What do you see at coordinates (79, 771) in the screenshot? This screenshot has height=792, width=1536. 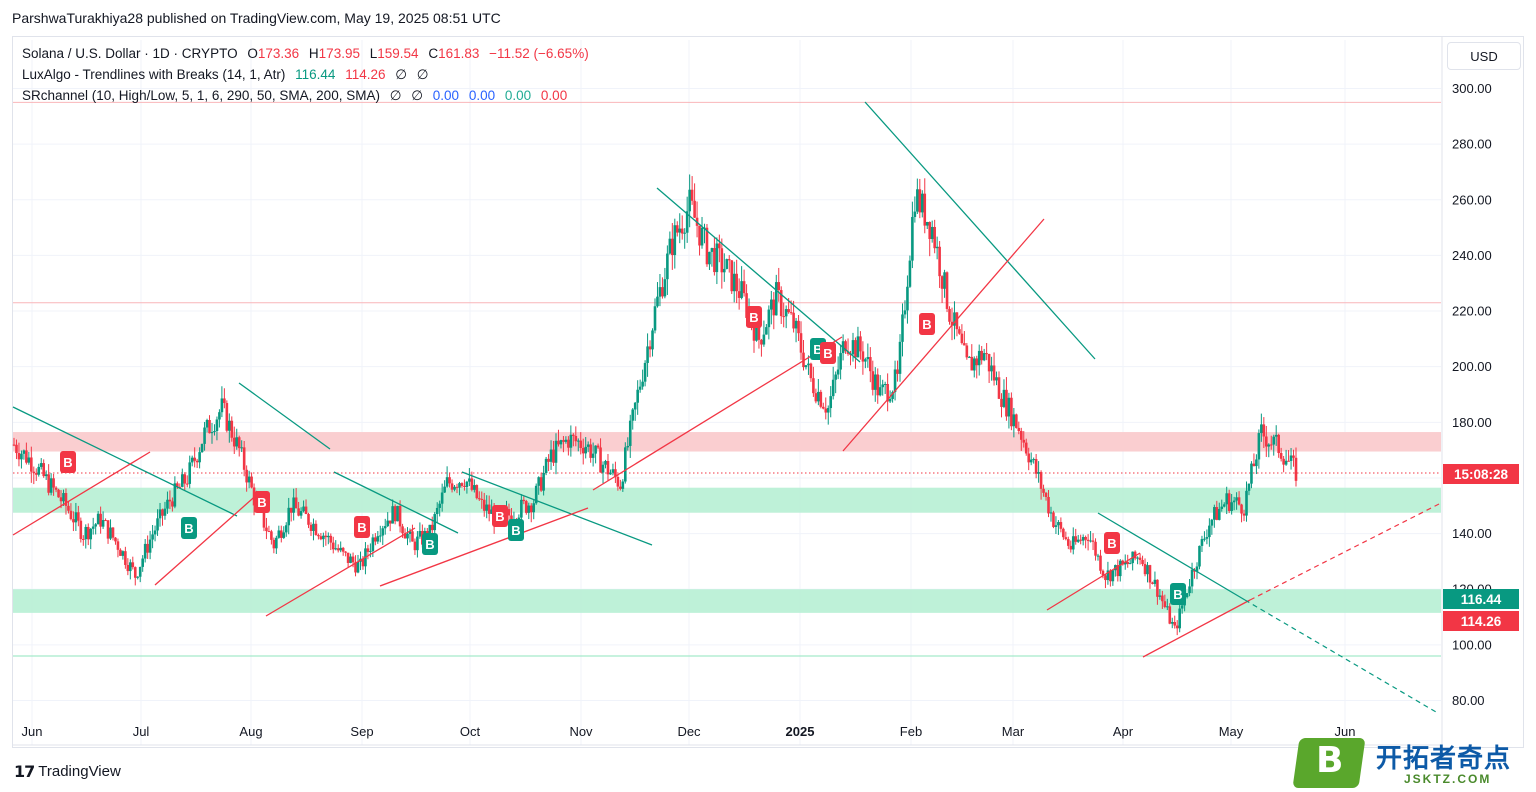 I see `tradingview-name: TradingView` at bounding box center [79, 771].